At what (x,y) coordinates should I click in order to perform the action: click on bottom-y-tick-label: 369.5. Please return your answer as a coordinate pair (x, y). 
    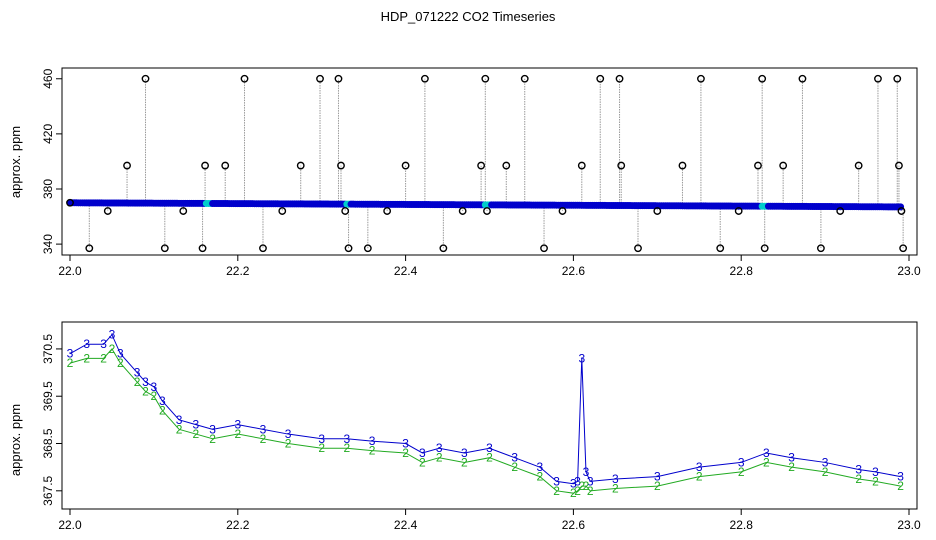
    Looking at the image, I should click on (48, 396).